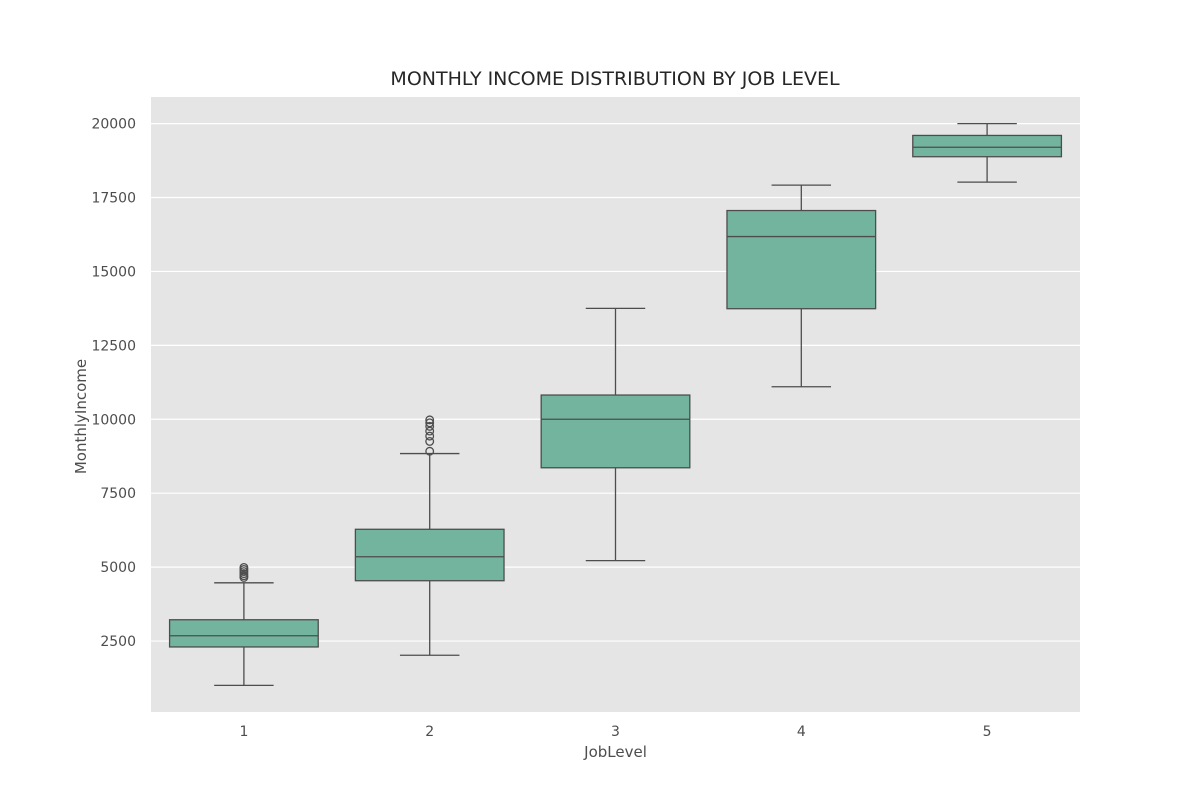 The image size is (1200, 800). I want to click on y-tick-label-20000: 20000, so click(113, 125).